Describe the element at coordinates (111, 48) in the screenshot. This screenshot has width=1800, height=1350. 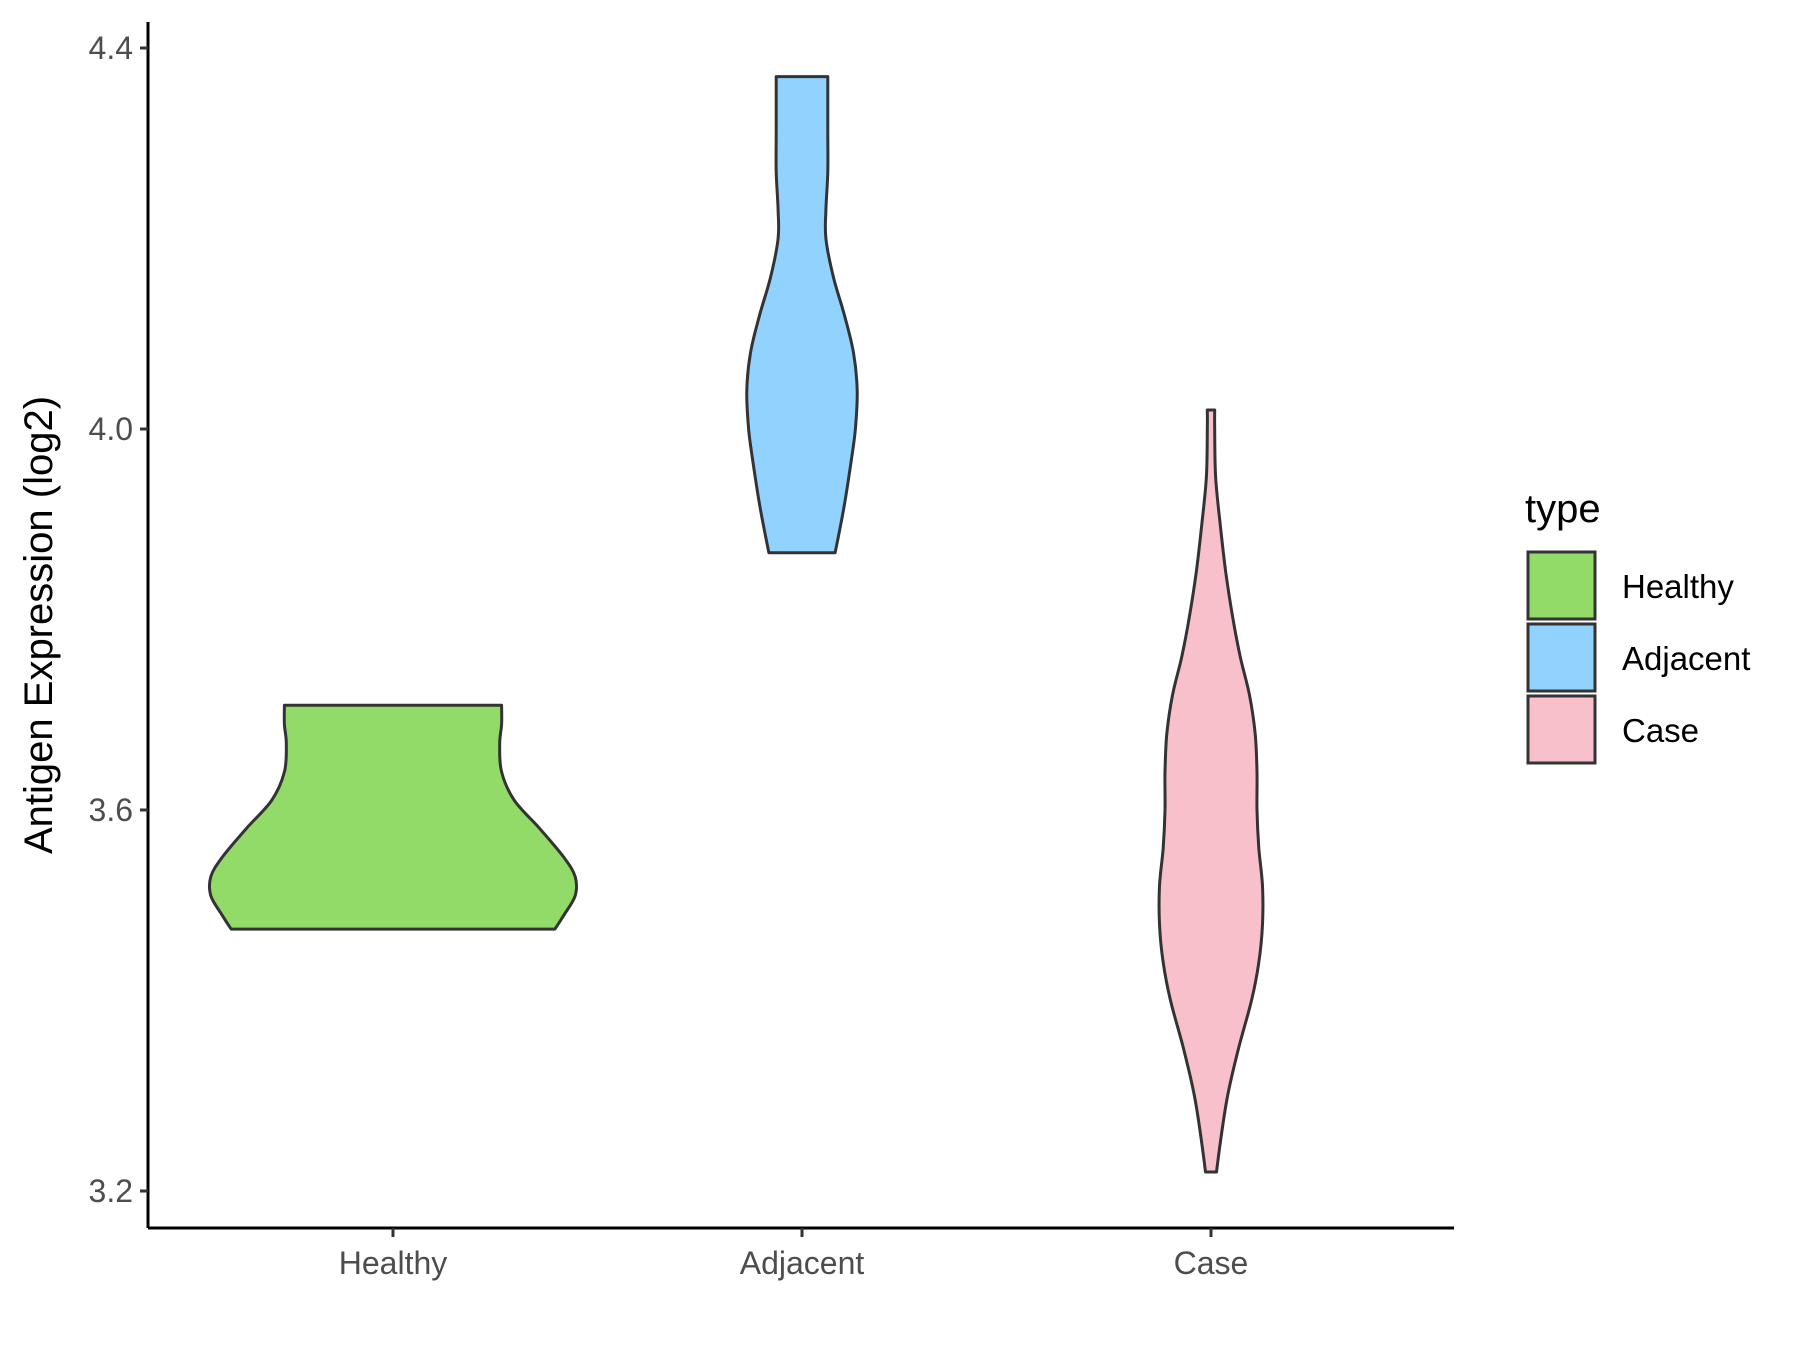
I see `y-tick-label: 4.4` at that location.